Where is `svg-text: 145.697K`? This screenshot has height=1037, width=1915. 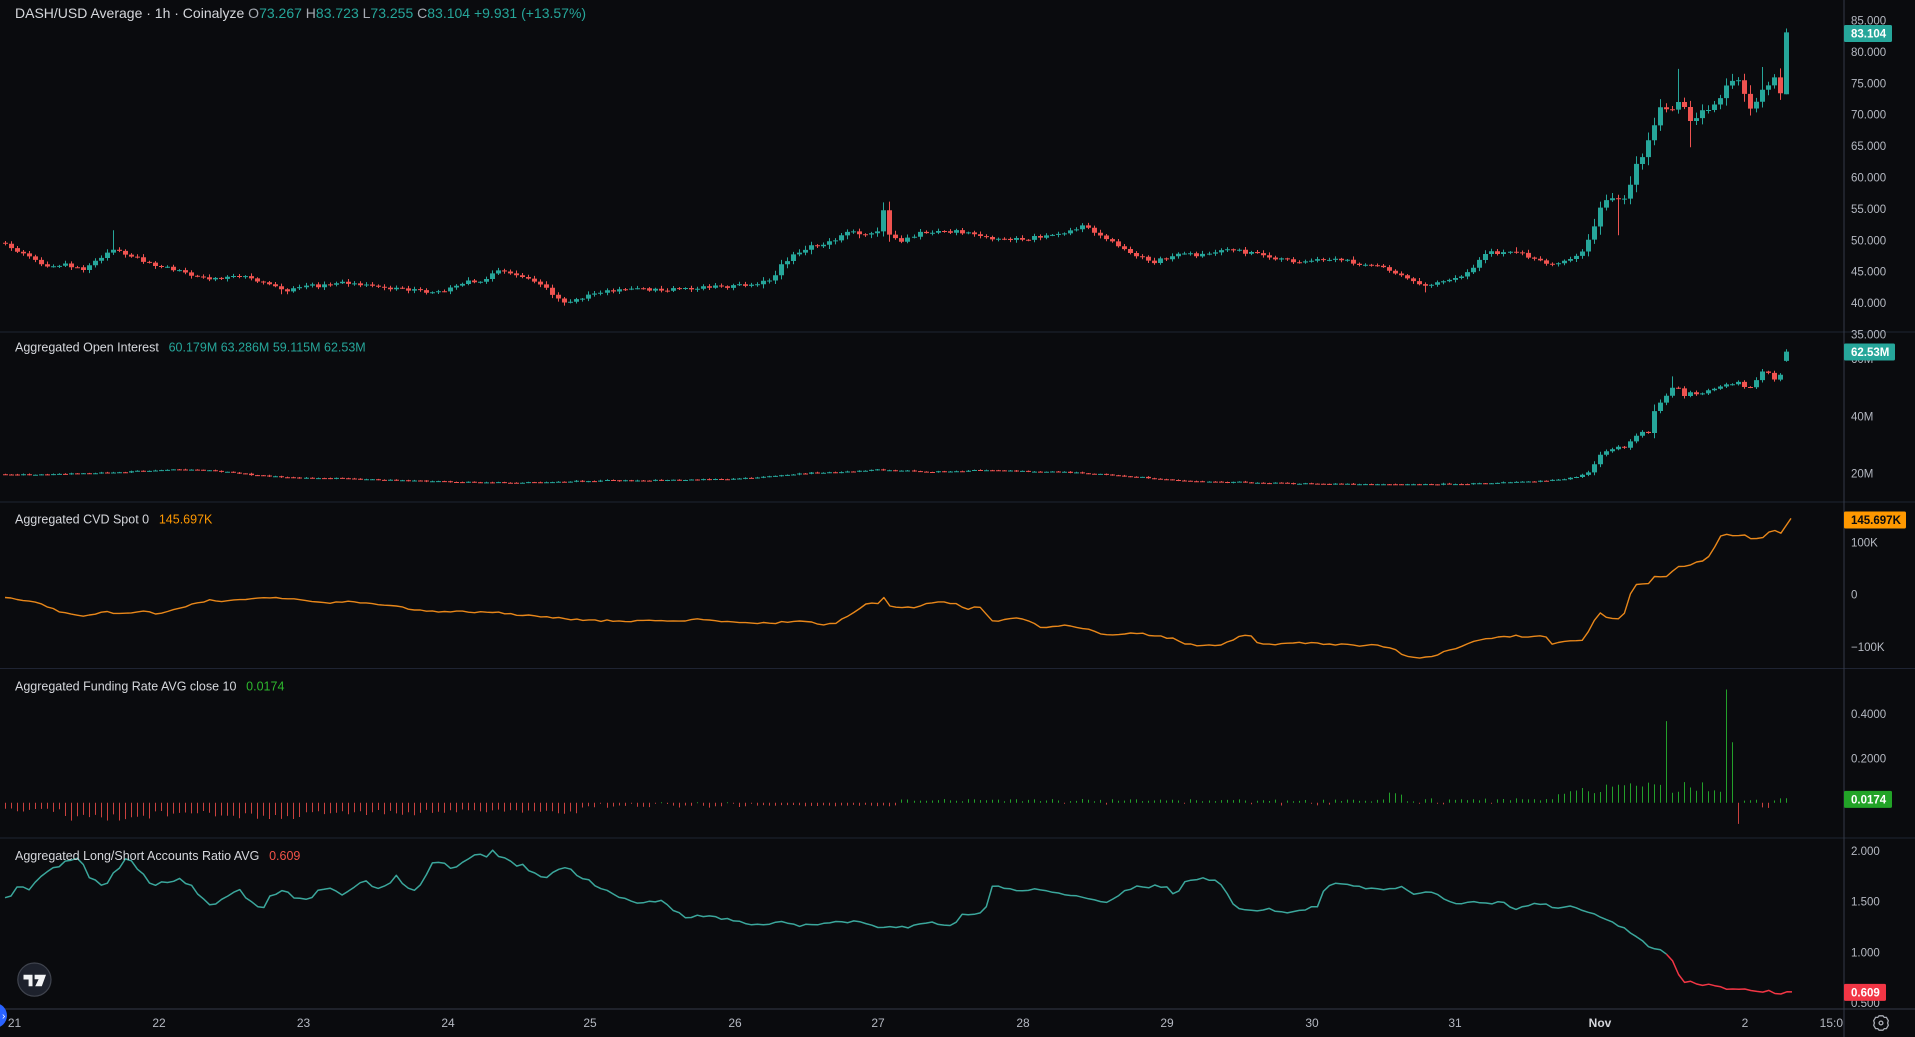
svg-text: 145.697K is located at coordinates (1876, 521).